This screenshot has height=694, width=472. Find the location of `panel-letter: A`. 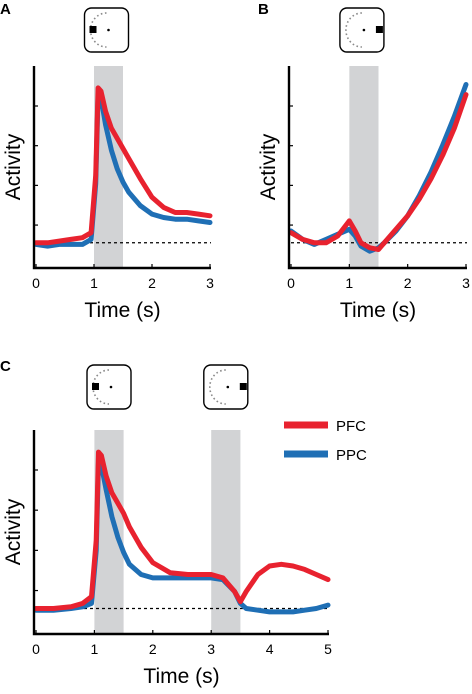

panel-letter: A is located at coordinates (5, 9).